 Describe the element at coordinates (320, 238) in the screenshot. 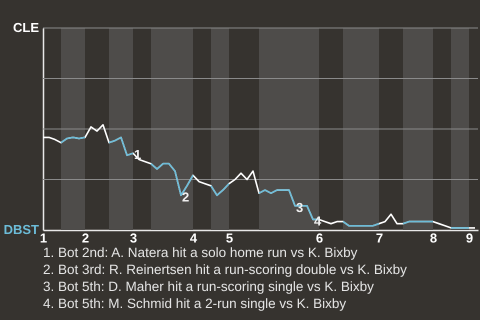

I see `x-tick-label: 6` at that location.